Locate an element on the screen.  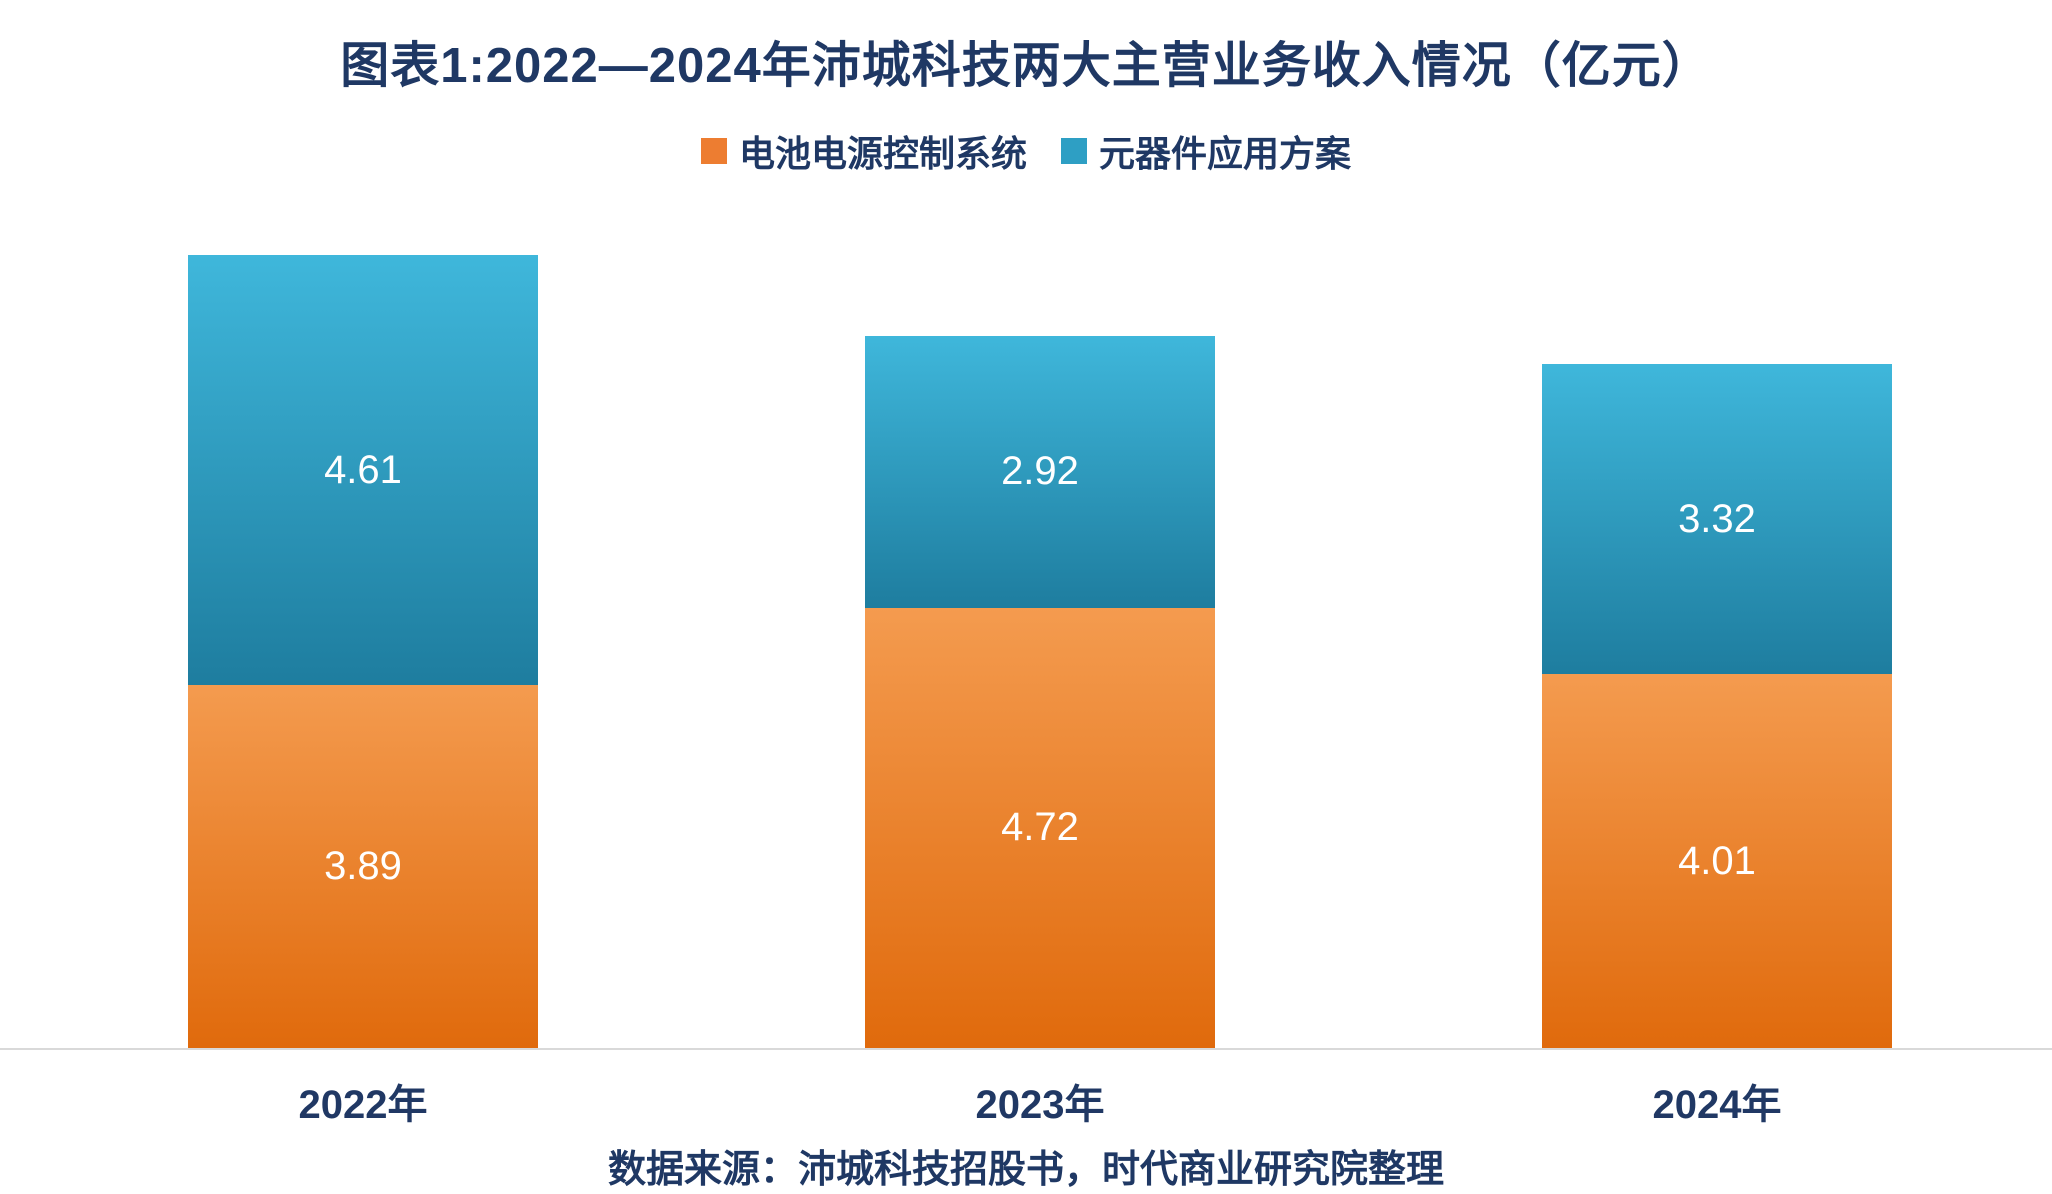
legend-item-1: 元器件应用方案 is located at coordinates (1206, 151).